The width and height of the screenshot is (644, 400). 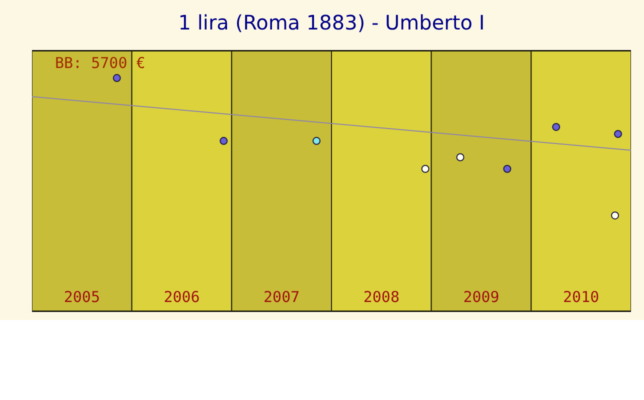 I want to click on x-tick-label: 2007, so click(x=282, y=297).